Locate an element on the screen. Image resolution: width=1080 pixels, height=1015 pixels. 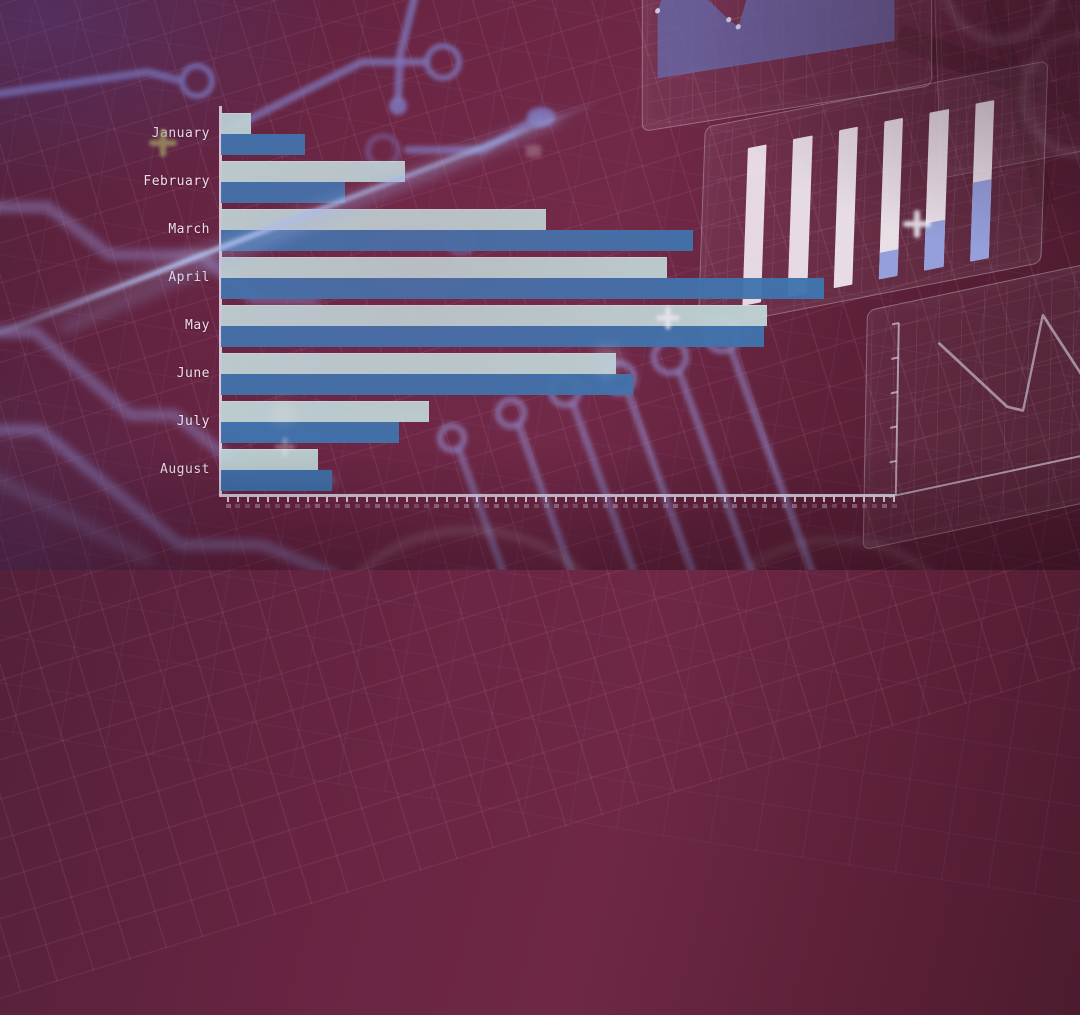
bar-january-series-steel-blue is located at coordinates (263, 144).